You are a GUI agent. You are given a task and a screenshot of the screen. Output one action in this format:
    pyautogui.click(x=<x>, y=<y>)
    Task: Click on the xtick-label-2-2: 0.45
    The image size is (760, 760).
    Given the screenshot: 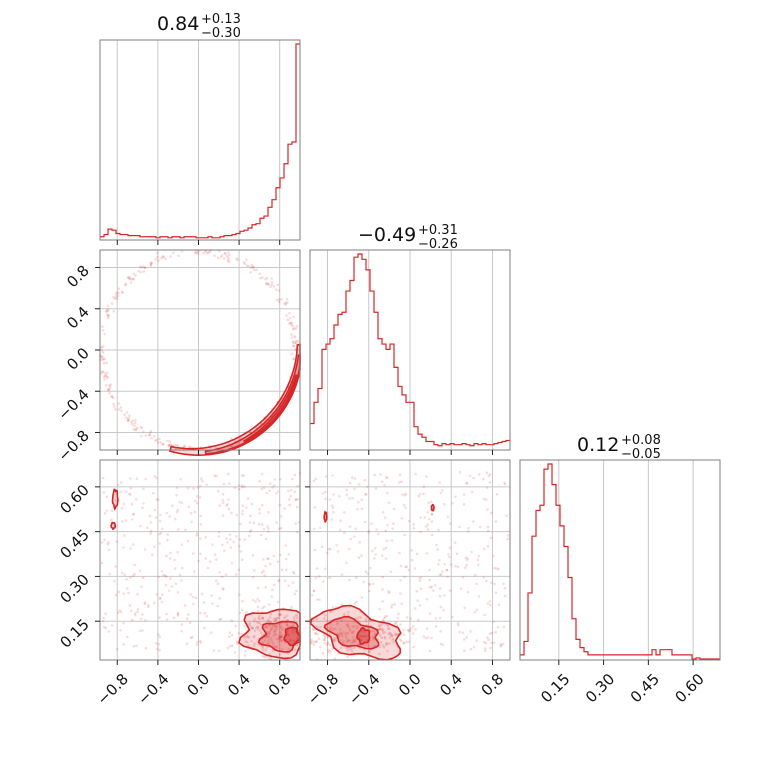 What is the action you would take?
    pyautogui.click(x=645, y=688)
    